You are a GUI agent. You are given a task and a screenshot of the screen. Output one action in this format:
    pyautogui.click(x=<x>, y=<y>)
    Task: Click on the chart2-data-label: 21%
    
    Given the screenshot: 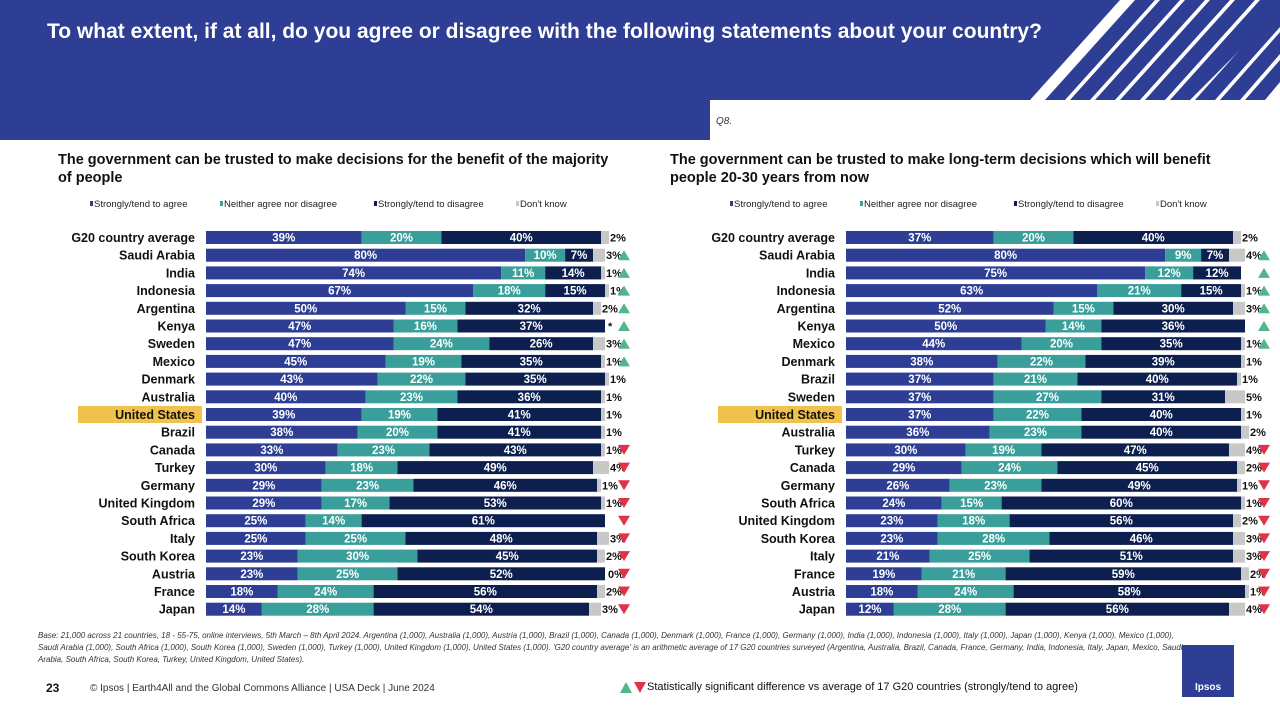 What is the action you would take?
    pyautogui.click(x=963, y=575)
    